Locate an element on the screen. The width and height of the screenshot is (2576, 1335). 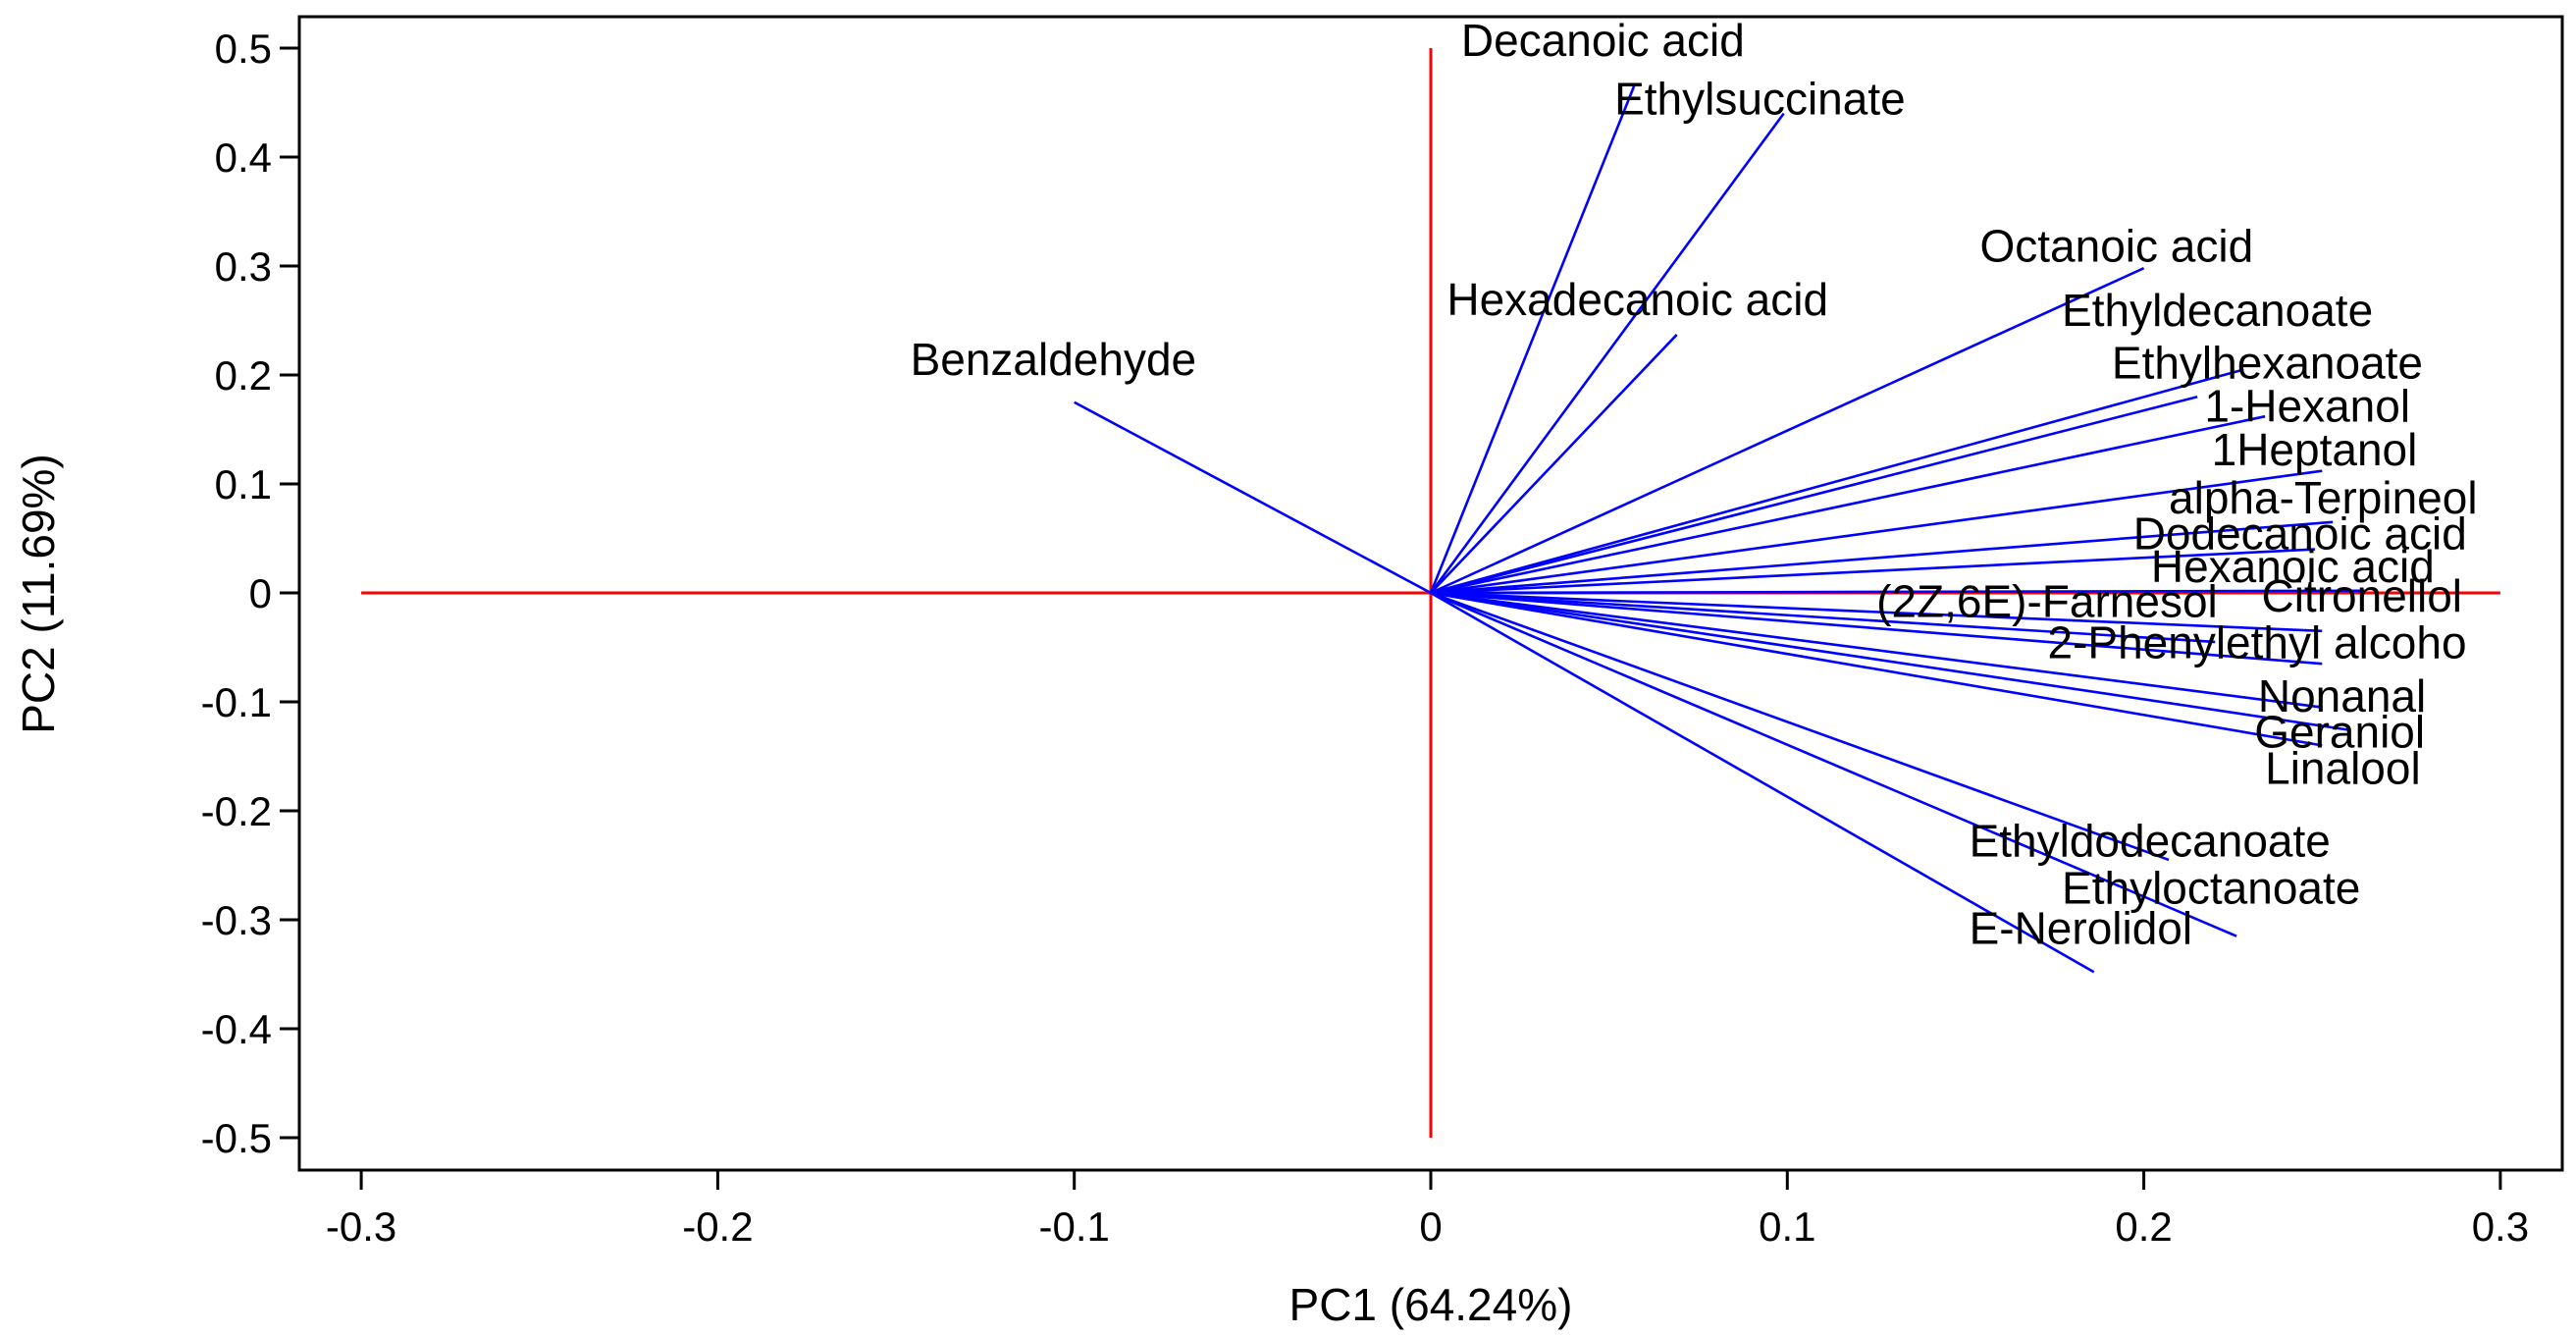
variable-label: Ethyldodecanoate is located at coordinates (2150, 841).